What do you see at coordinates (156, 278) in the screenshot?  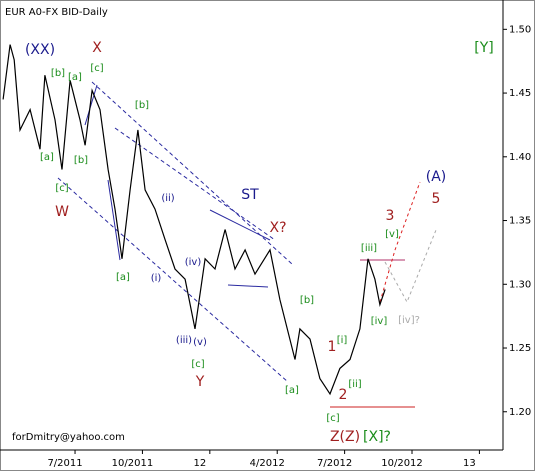 I see `wave-label: (i)` at bounding box center [156, 278].